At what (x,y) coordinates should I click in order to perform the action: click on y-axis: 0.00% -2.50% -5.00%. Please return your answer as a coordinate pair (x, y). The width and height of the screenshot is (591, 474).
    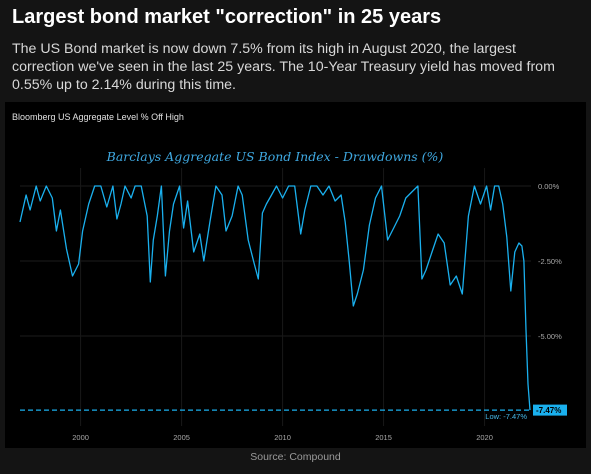
    Looking at the image, I should click on (550, 261).